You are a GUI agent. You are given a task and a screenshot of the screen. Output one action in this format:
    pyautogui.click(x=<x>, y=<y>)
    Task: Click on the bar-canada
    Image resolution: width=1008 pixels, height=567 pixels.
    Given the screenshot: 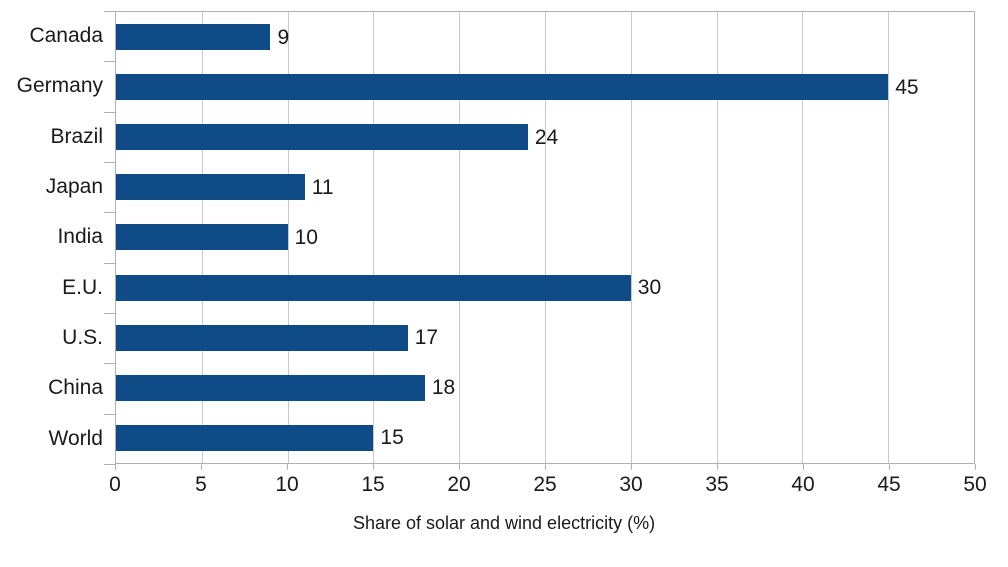 What is the action you would take?
    pyautogui.click(x=193, y=37)
    